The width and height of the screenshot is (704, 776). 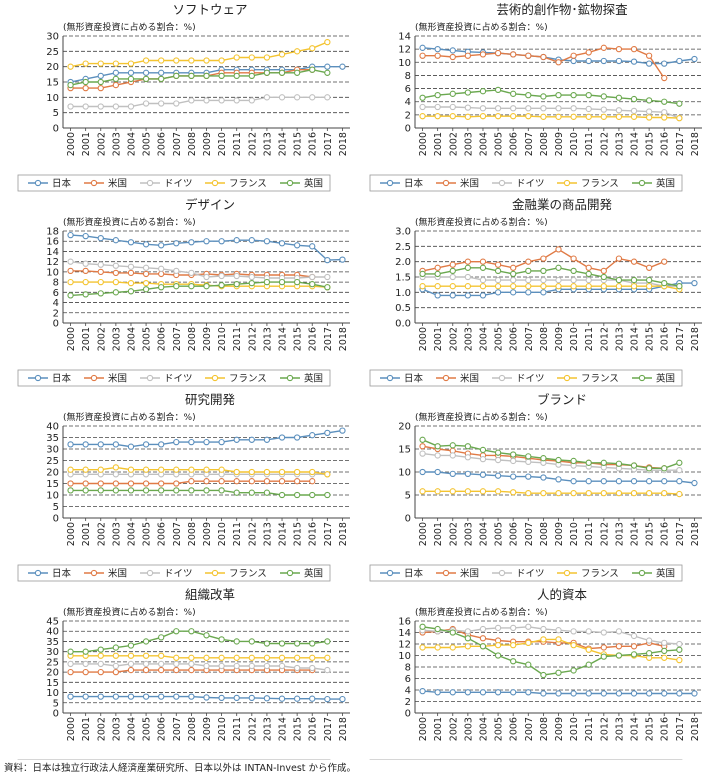 What do you see at coordinates (653, 184) in the screenshot?
I see `legend-item: 英国` at bounding box center [653, 184].